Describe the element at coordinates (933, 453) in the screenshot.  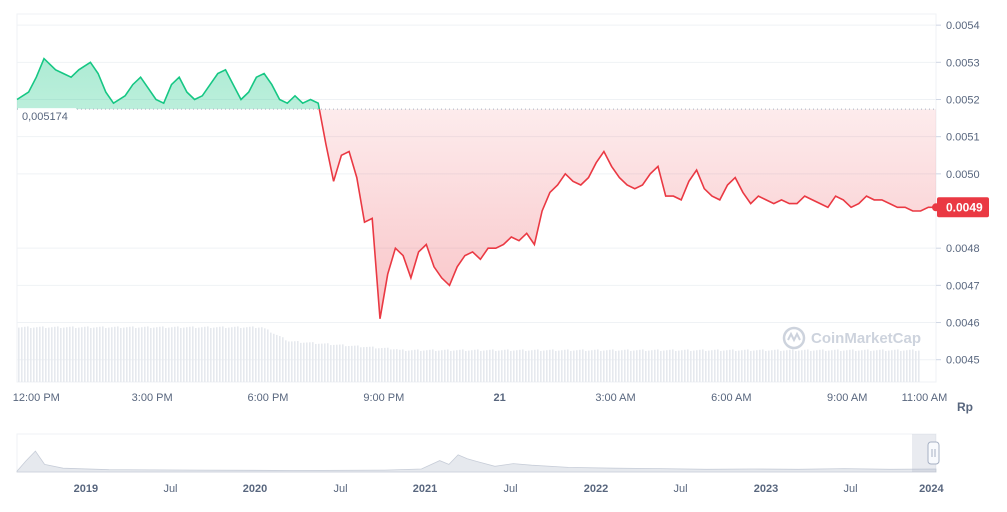
I see `navigator-handle` at that location.